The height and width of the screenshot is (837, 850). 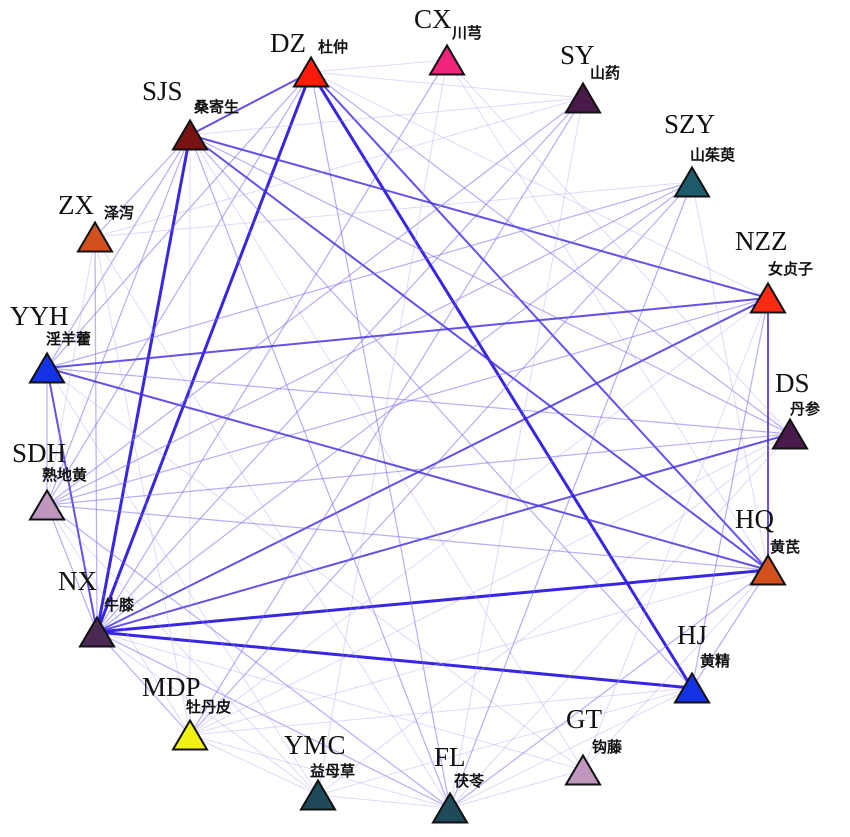 What do you see at coordinates (577, 55) in the screenshot?
I see `node-code-label: SY` at bounding box center [577, 55].